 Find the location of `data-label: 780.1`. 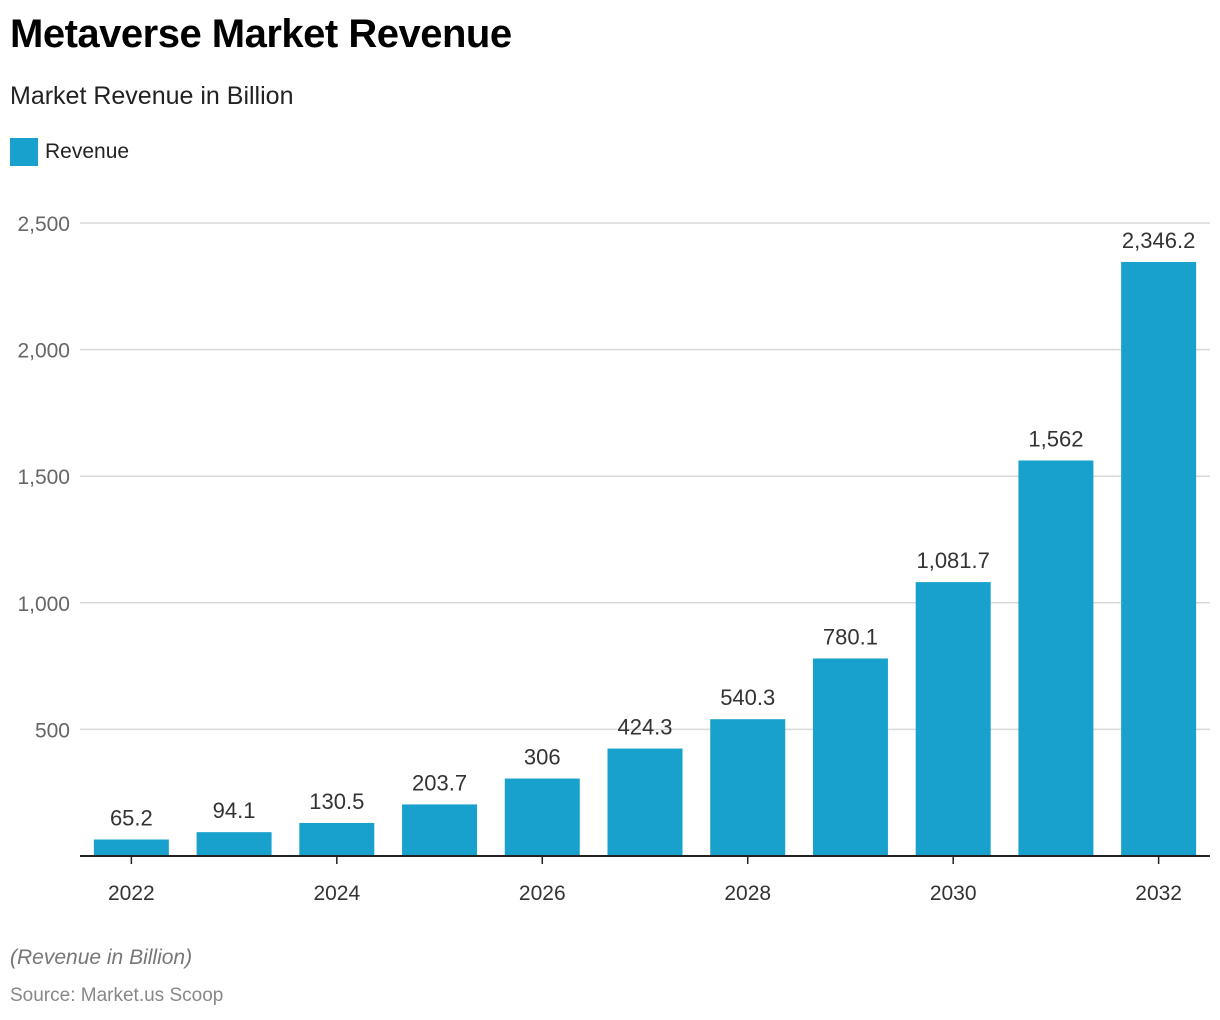

data-label: 780.1 is located at coordinates (850, 636).